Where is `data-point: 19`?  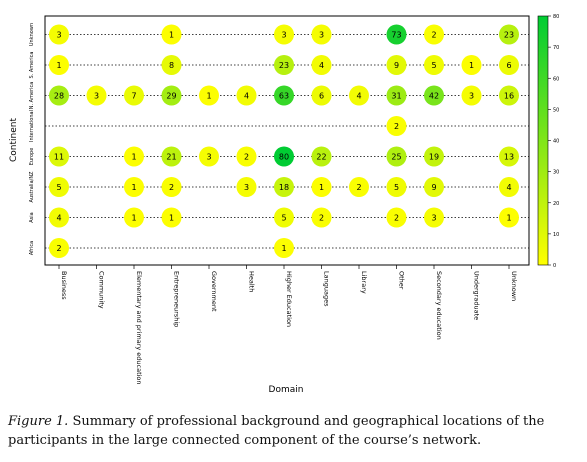
data-point: 19 is located at coordinates (434, 156).